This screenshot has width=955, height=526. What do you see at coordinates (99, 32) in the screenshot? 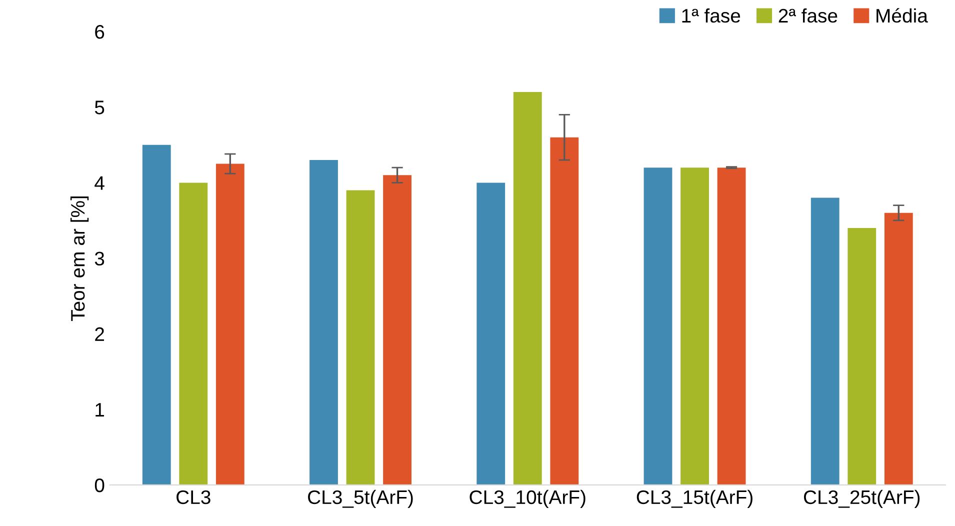
I see `y-tick-label: 6` at bounding box center [99, 32].